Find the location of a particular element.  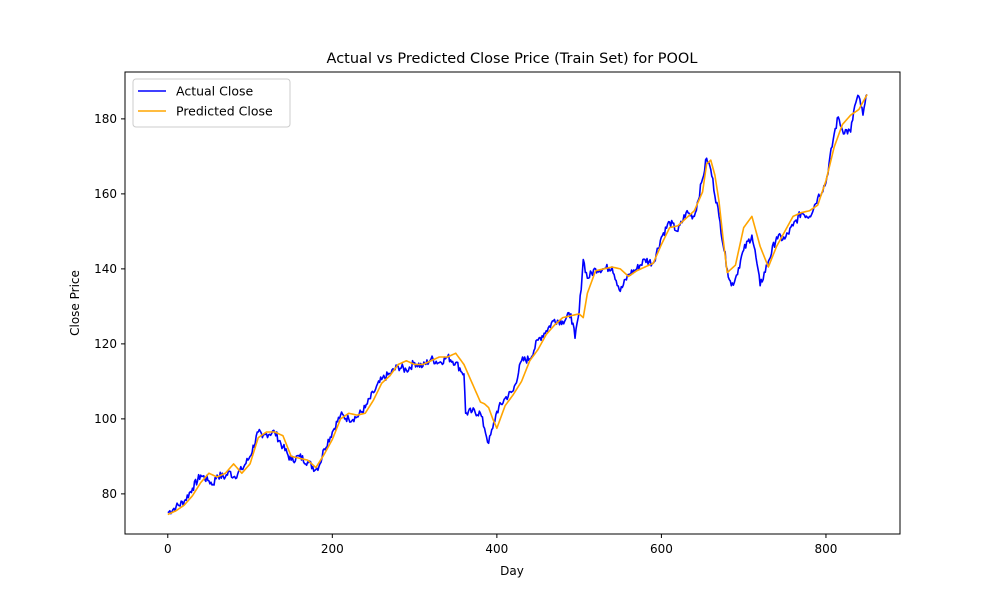

legend-box is located at coordinates (211, 103).